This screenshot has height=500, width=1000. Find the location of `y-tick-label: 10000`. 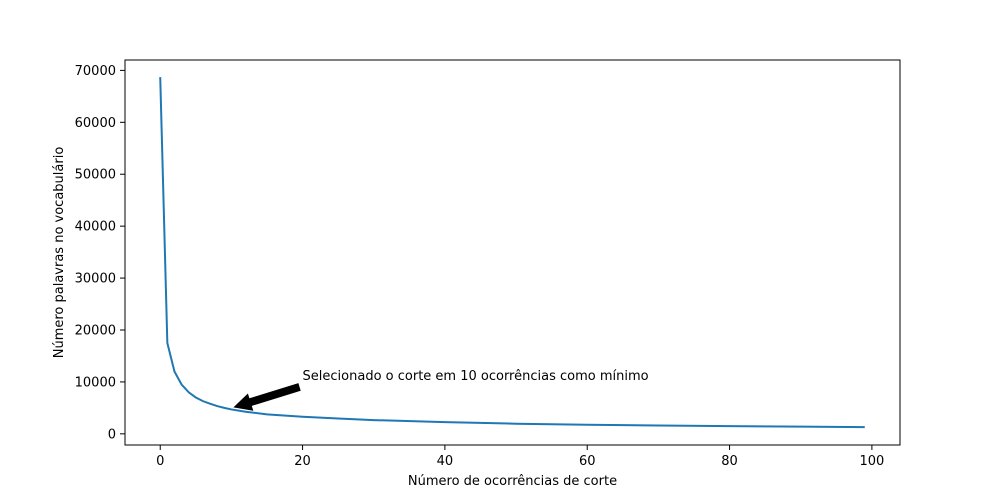

y-tick-label: 10000 is located at coordinates (95, 382).